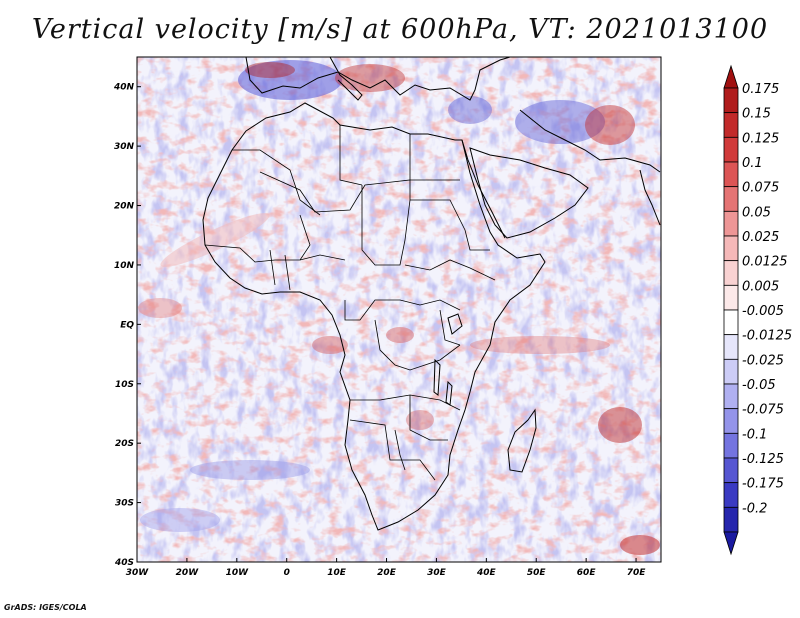  I want to click on lon-tick-label: 10W, so click(238, 573).